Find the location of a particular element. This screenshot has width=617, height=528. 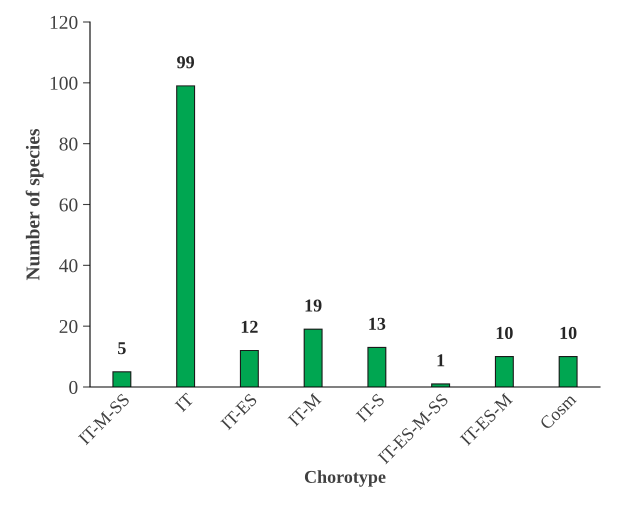

x-tick-label: IT is located at coordinates (184, 402).